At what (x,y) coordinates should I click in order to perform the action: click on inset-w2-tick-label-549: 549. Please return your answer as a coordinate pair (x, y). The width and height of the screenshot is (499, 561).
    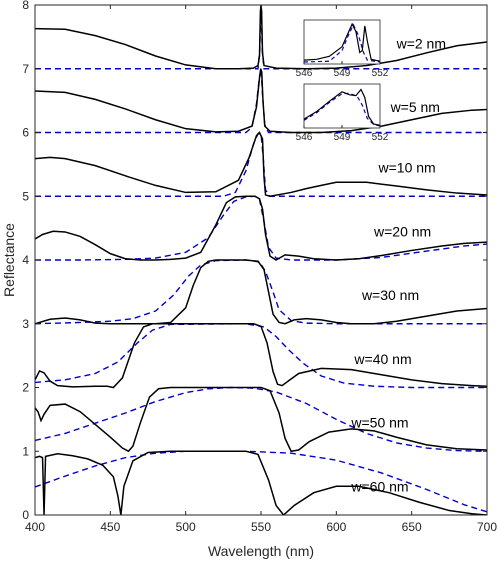
    Looking at the image, I should click on (342, 73).